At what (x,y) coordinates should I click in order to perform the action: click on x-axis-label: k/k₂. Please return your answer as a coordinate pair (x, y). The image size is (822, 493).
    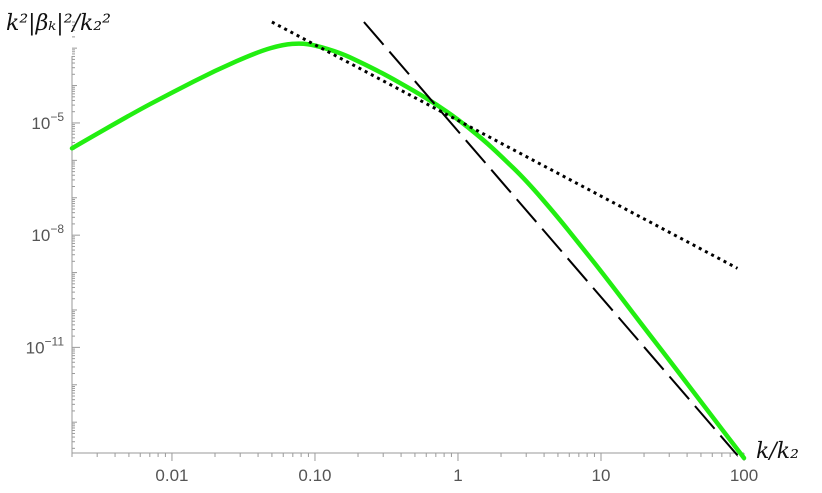
    Looking at the image, I should click on (777, 451).